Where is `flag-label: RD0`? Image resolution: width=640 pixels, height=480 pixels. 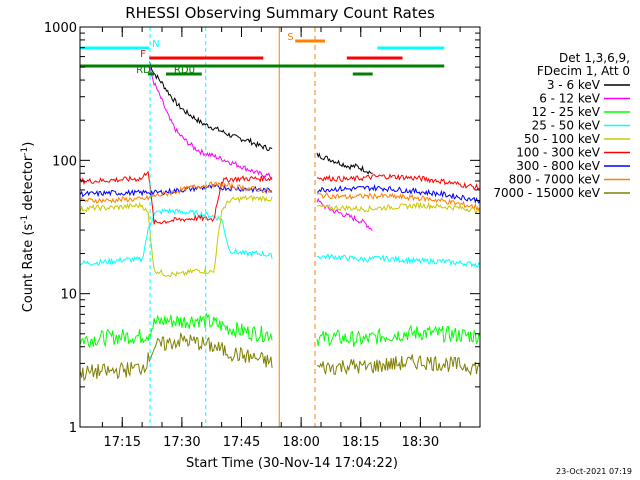
flag-label: RD0 is located at coordinates (184, 70).